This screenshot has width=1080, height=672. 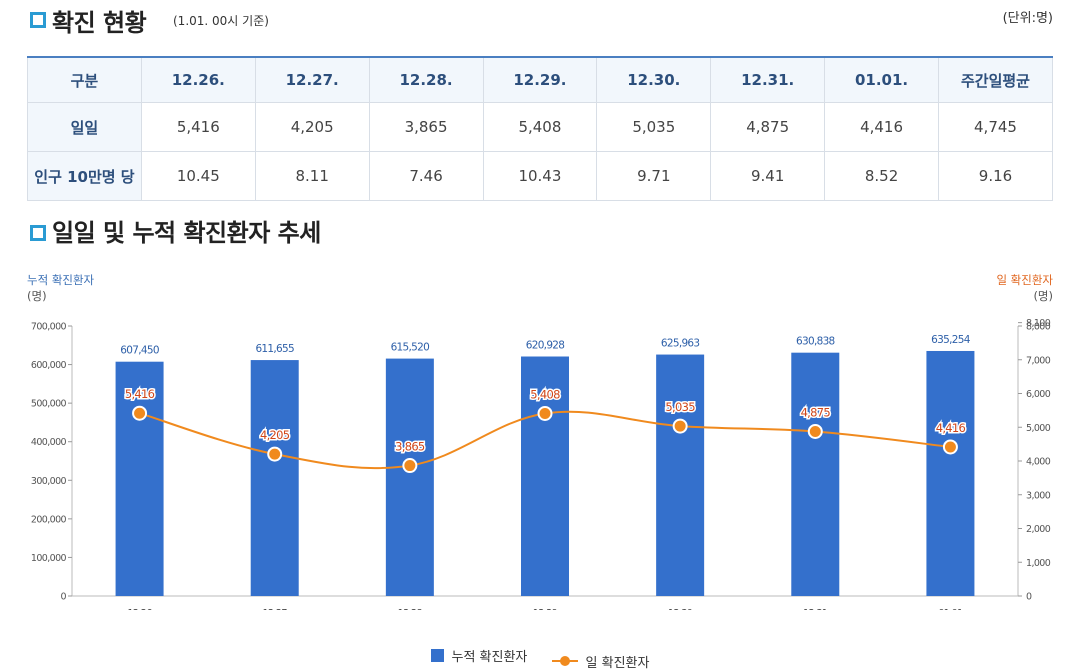 What do you see at coordinates (654, 176) in the screenshot?
I see `table-cell: 9.71` at bounding box center [654, 176].